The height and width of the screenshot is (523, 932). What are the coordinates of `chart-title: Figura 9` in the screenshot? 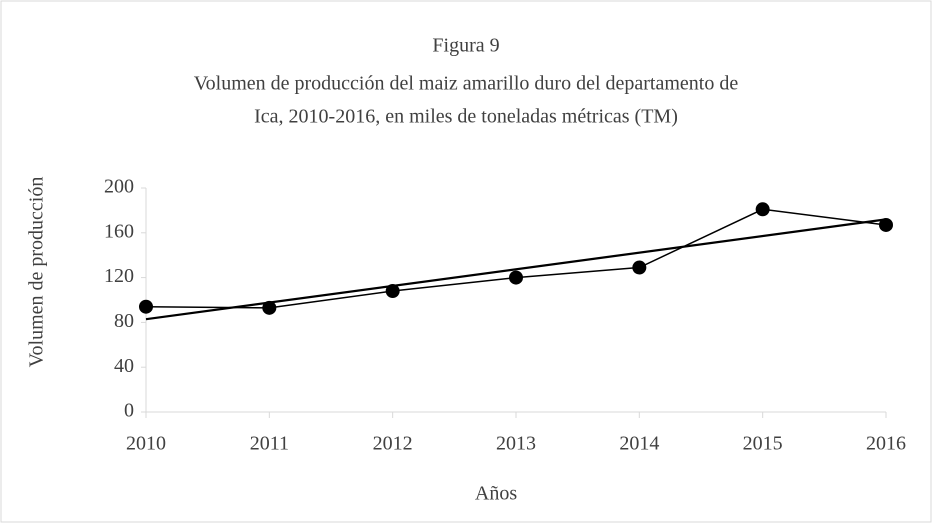 It's located at (465, 46).